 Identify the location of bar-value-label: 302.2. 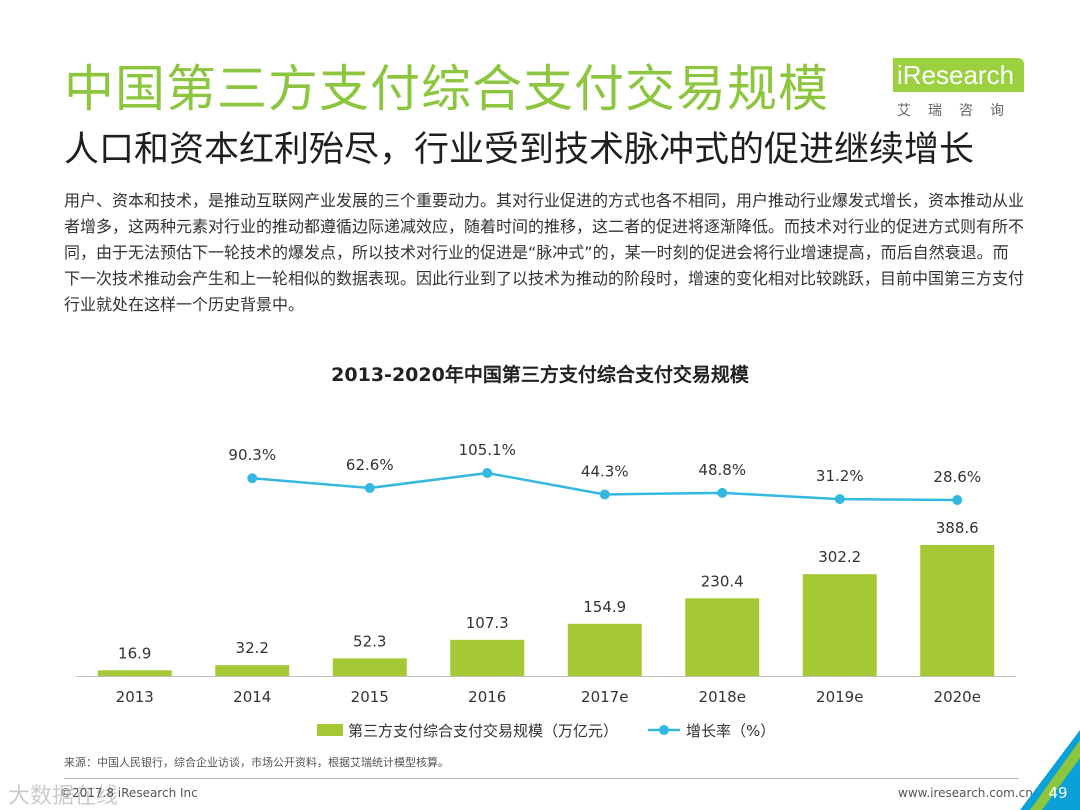
(839, 557).